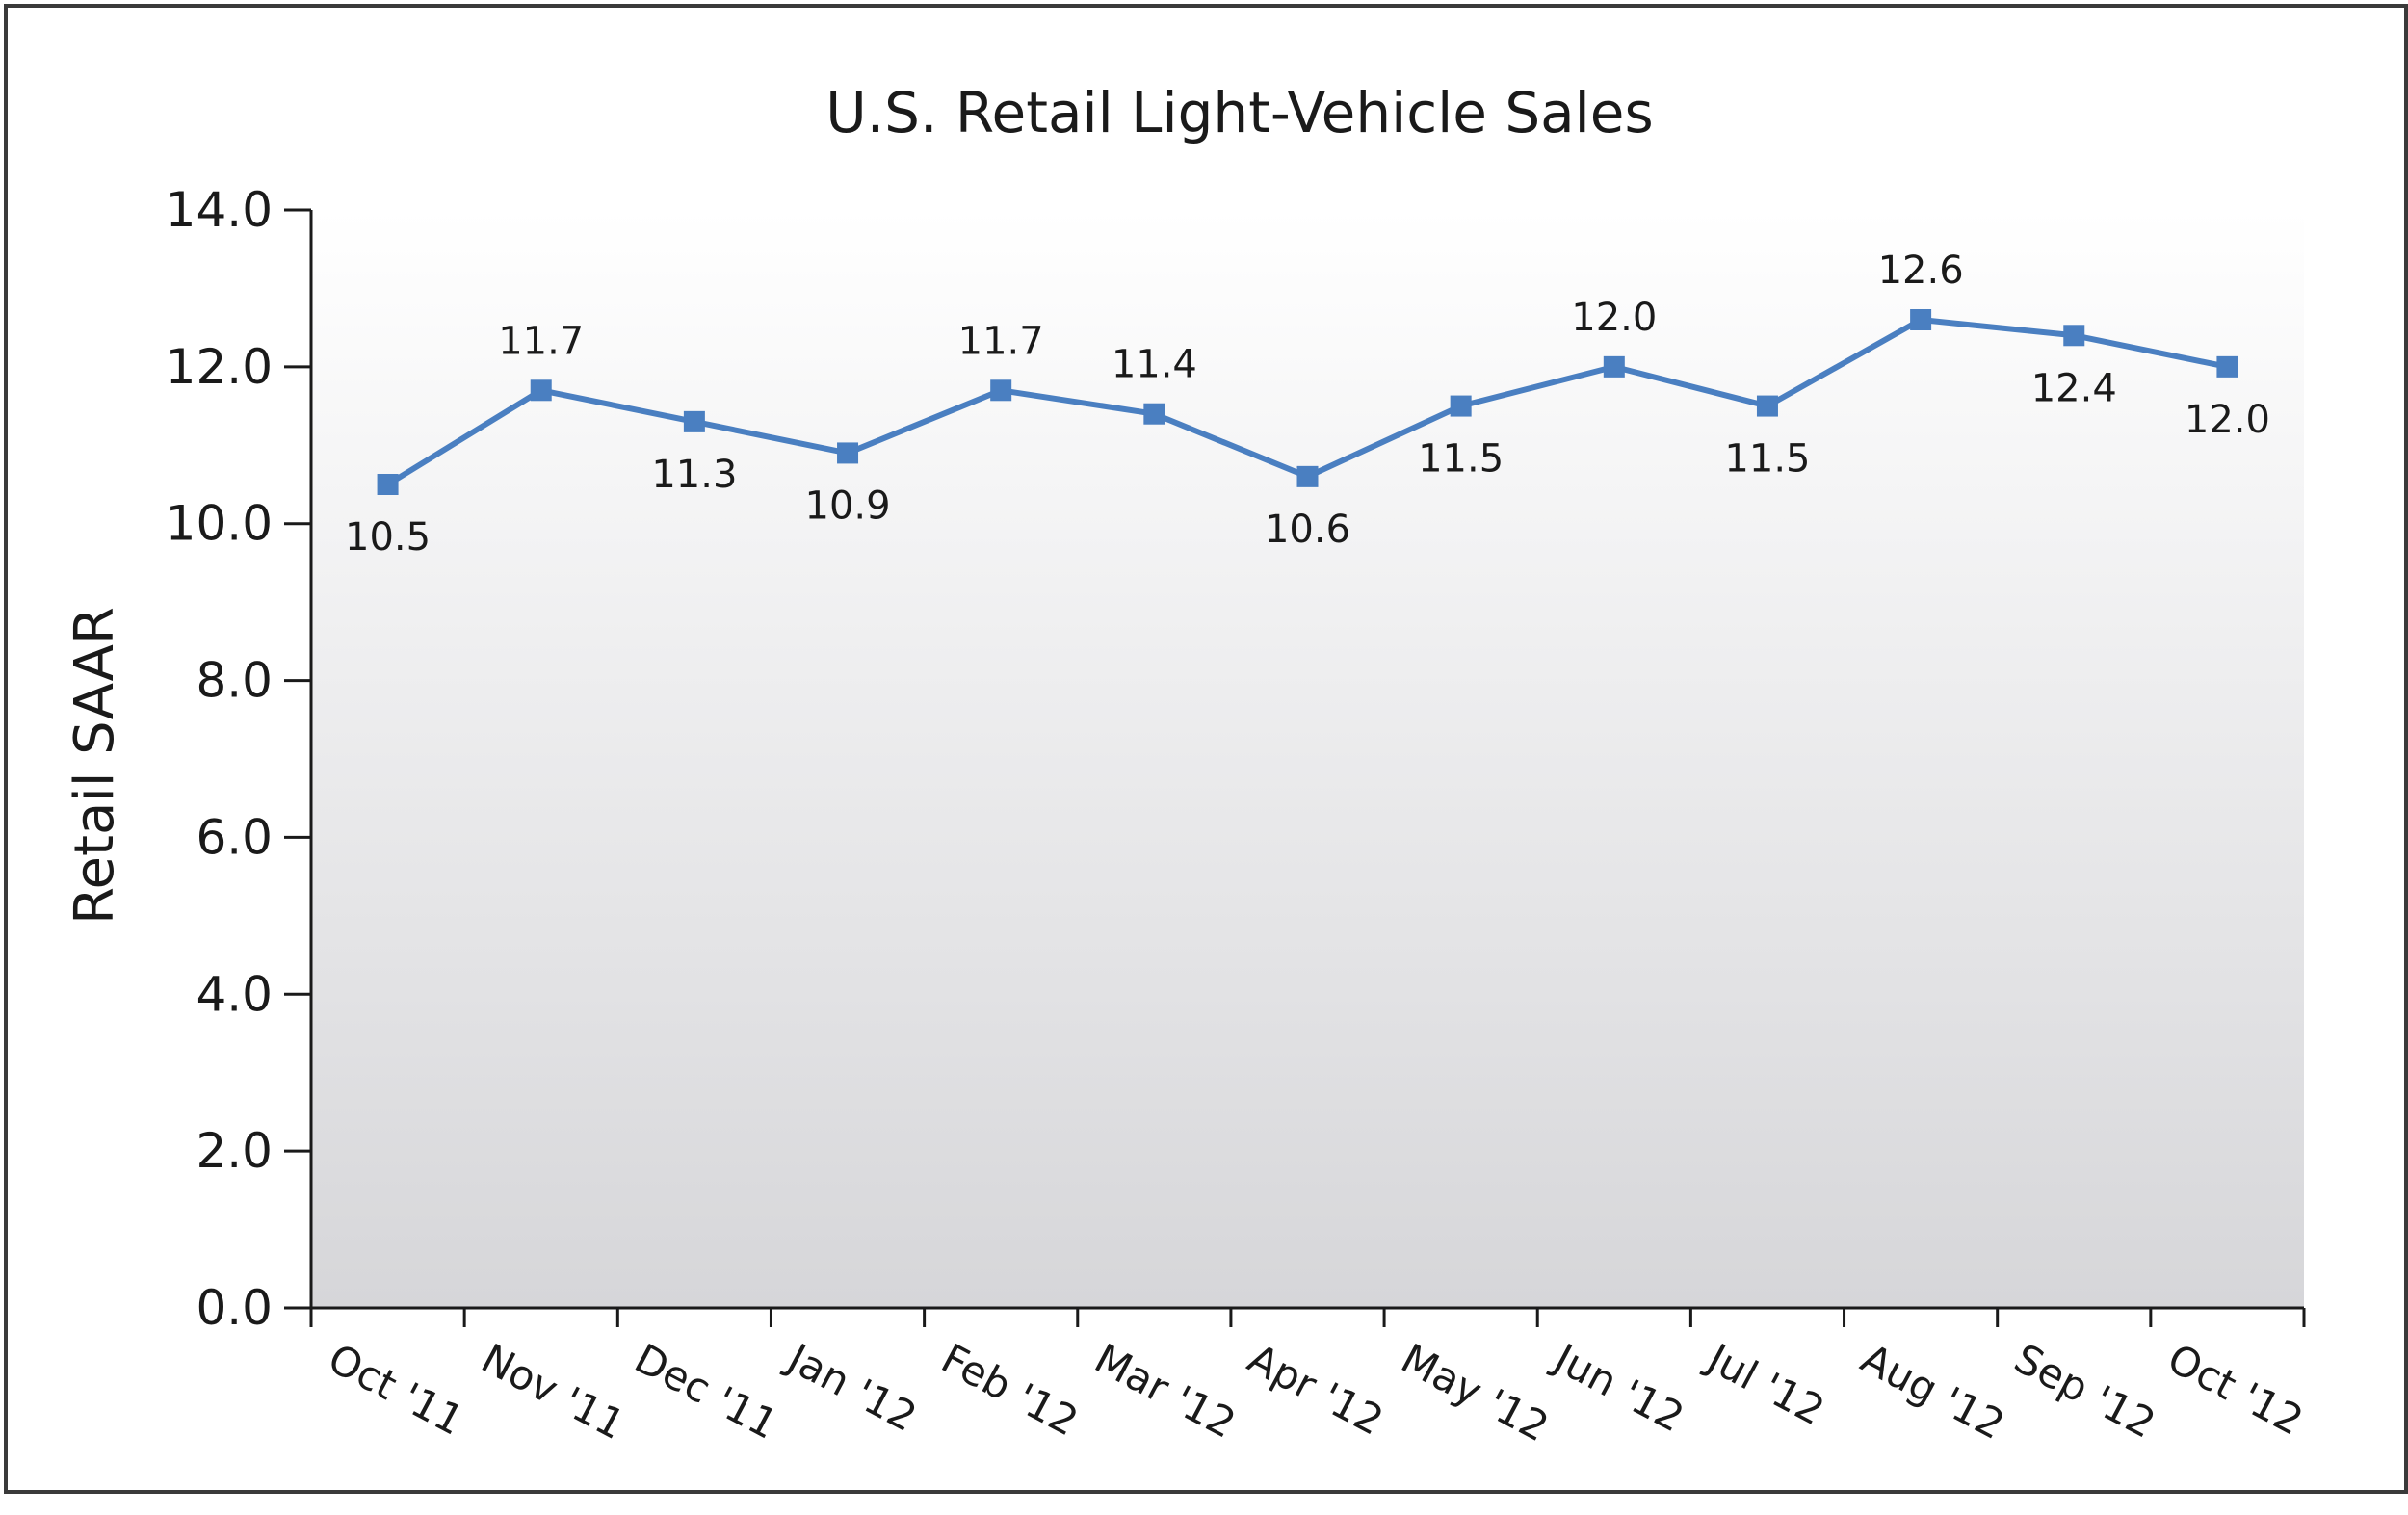 Image resolution: width=2408 pixels, height=1515 pixels. Describe the element at coordinates (1154, 365) in the screenshot. I see `data-label: 11.4` at that location.